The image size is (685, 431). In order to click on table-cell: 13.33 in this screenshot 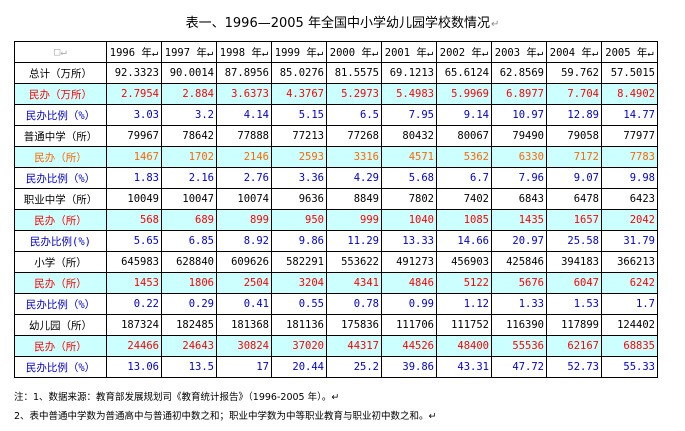, I will do `click(409, 241)`.